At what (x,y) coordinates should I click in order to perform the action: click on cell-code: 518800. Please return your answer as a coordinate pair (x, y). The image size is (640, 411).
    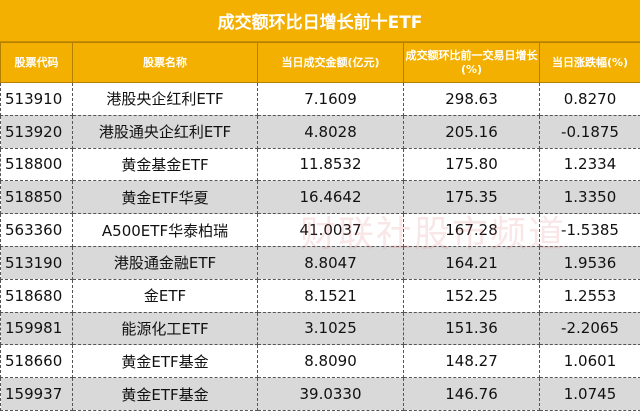
    Looking at the image, I should click on (37, 164).